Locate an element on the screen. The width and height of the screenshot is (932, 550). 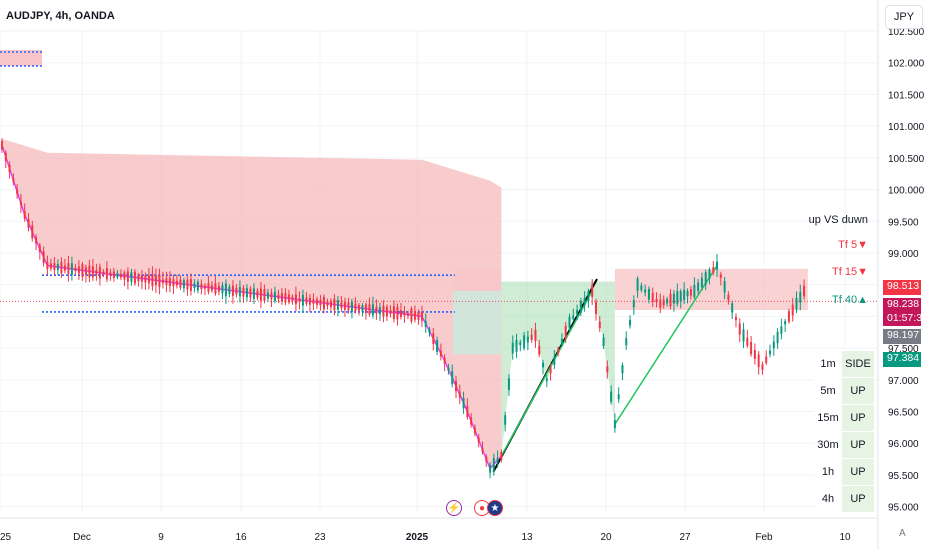
price-tag: 97.384 is located at coordinates (902, 359).